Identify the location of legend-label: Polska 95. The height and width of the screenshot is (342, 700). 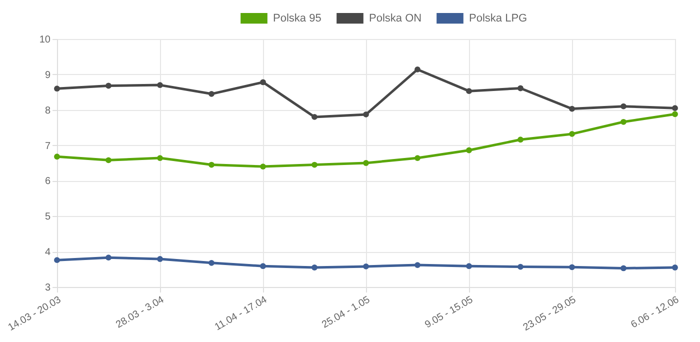
(297, 18).